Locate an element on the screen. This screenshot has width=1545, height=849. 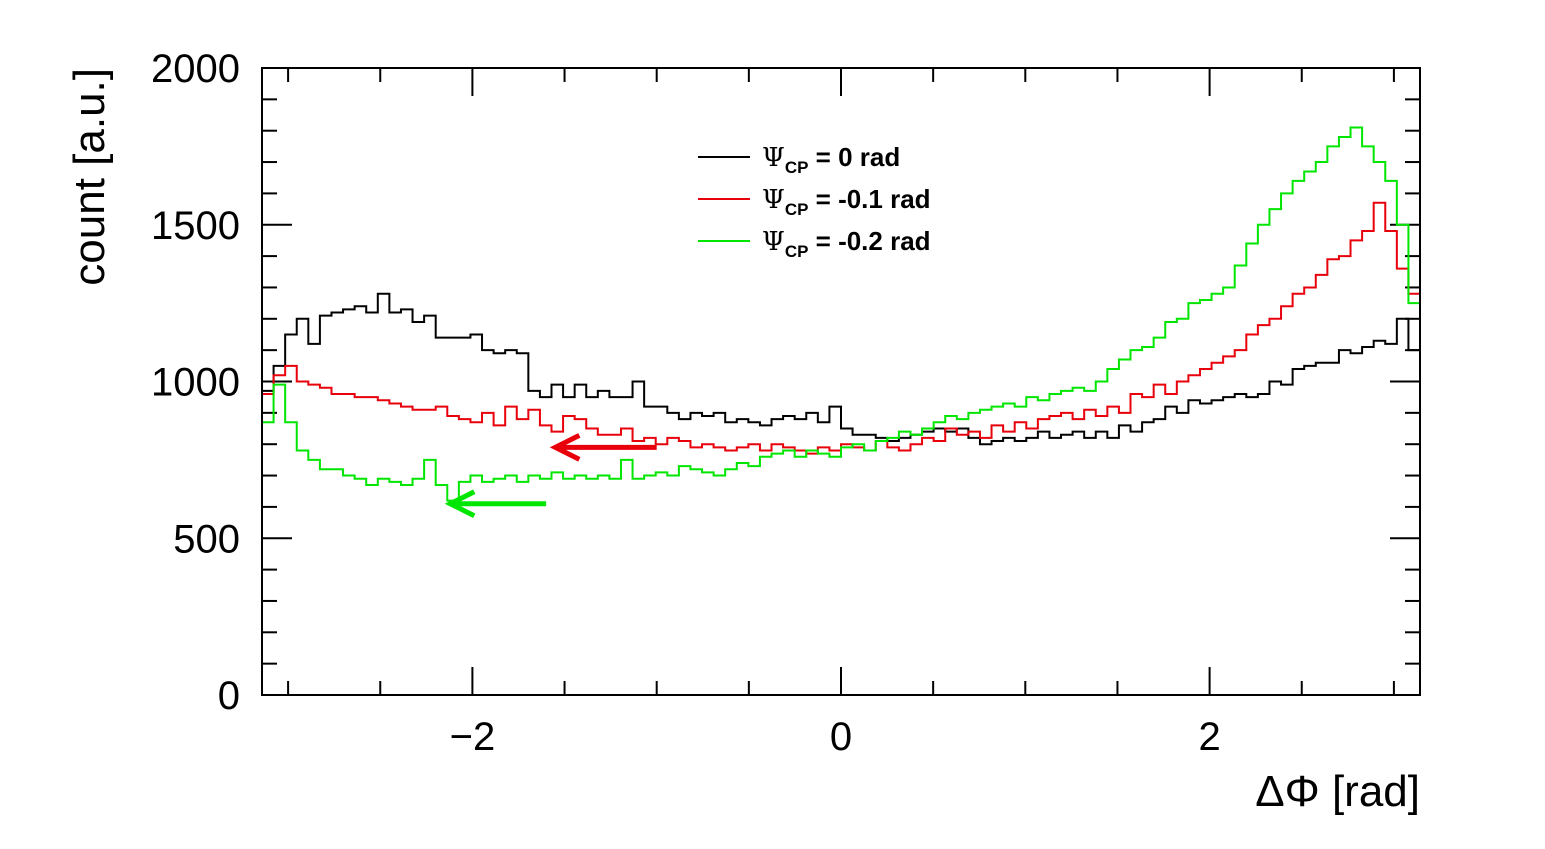
legend-entry: ΨCP = -0.1 rad is located at coordinates (846, 201).